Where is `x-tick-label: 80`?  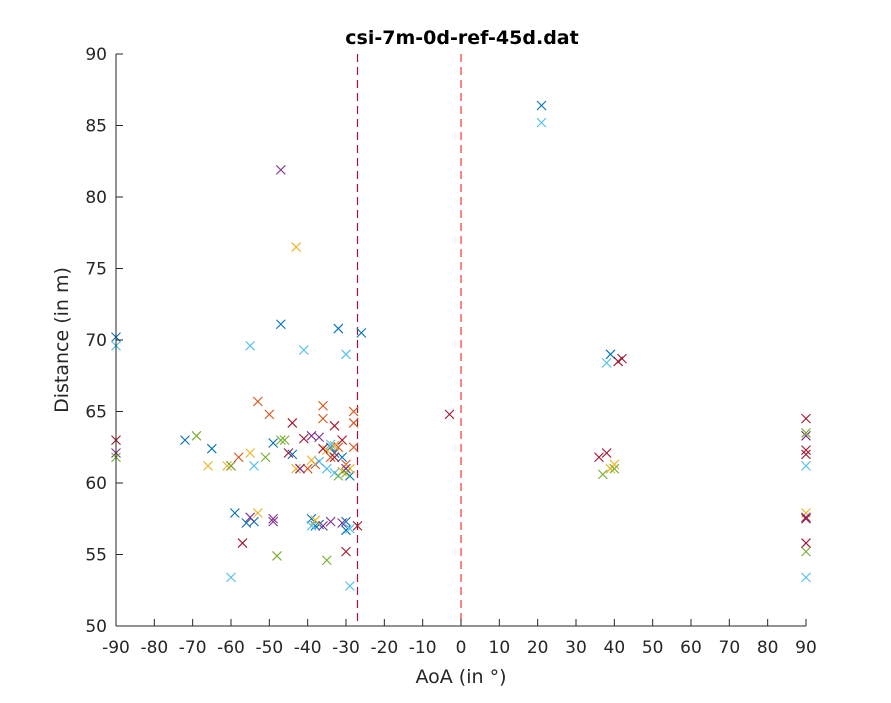
x-tick-label: 80 is located at coordinates (768, 648).